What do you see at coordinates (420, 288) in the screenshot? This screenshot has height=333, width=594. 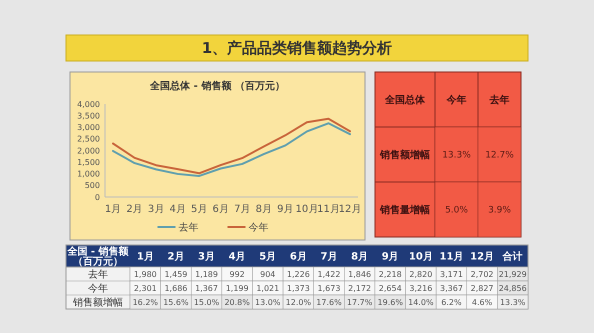 I see `data-label: 3,216` at bounding box center [420, 288].